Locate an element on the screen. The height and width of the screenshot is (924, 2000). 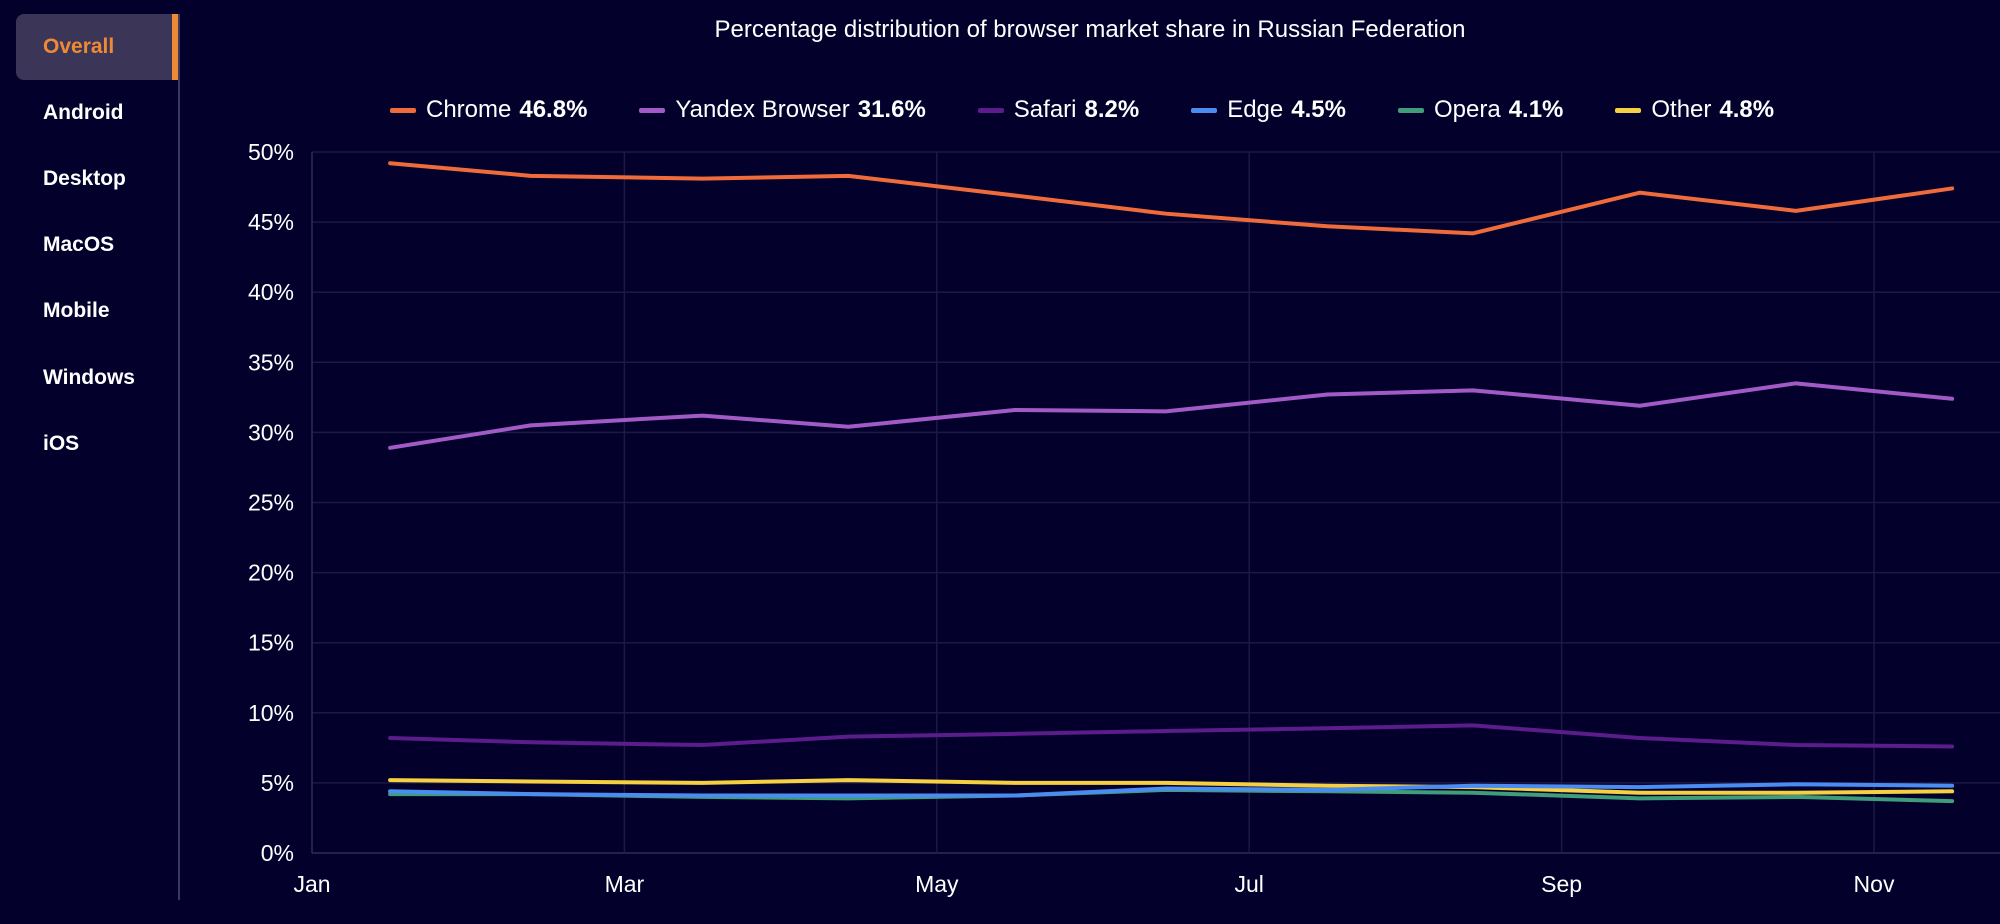
y-tick-label: 35% is located at coordinates (271, 362).